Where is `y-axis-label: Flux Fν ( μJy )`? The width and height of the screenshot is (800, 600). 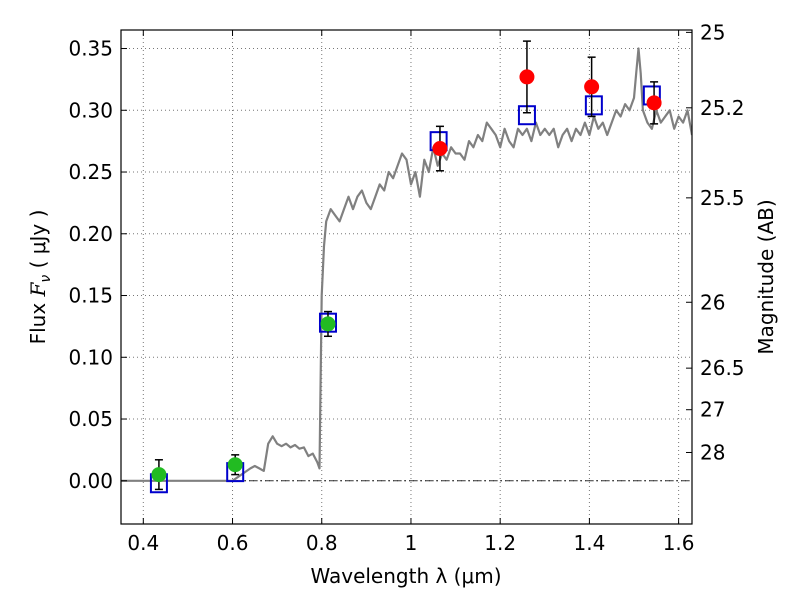 y-axis-label: Flux Fν ( μJy ) is located at coordinates (40, 277).